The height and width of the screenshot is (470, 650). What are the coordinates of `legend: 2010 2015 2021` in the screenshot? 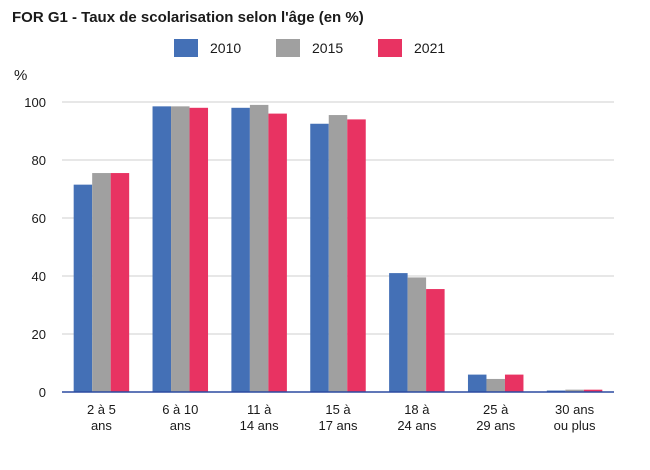 It's located at (309, 48).